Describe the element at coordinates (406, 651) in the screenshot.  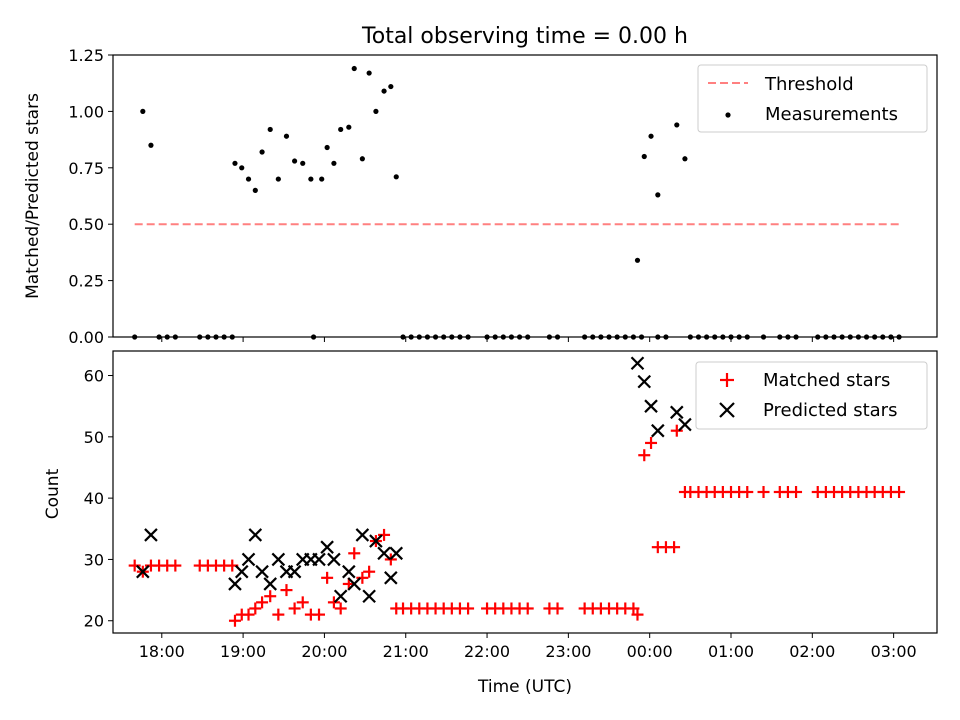
I see `x-tick-label: 21:00` at that location.